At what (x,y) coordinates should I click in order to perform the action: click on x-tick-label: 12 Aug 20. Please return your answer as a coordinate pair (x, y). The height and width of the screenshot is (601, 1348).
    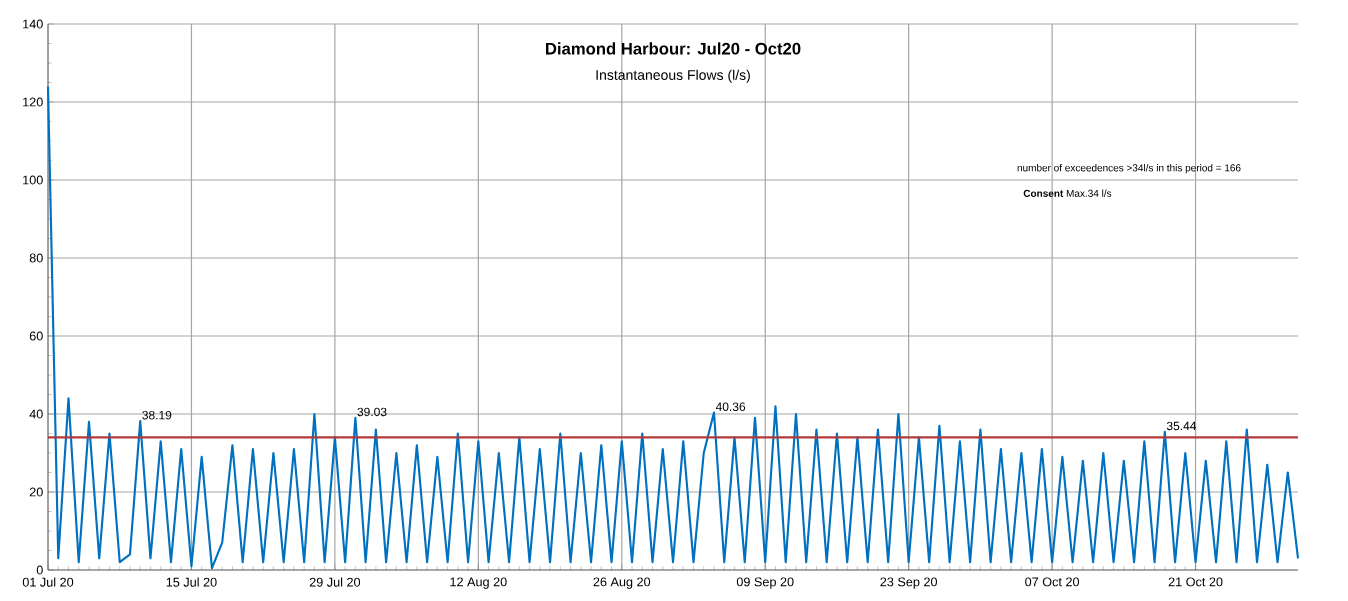
    Looking at the image, I should click on (478, 583).